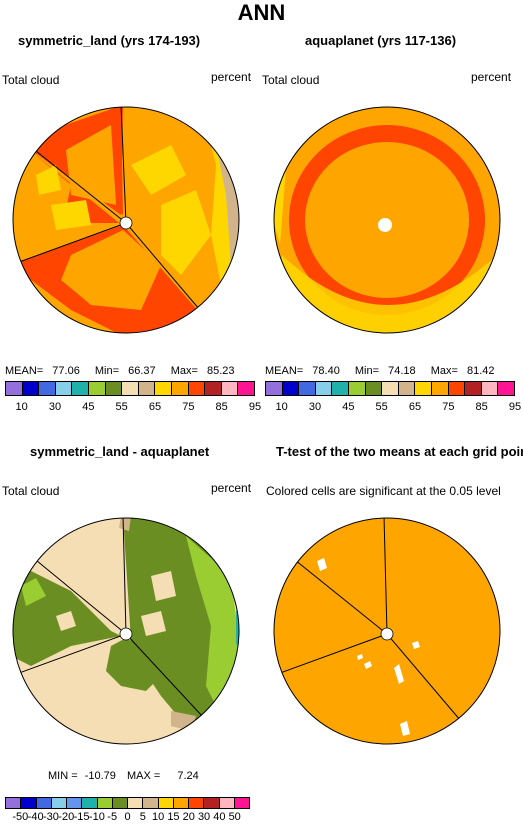  Describe the element at coordinates (284, 371) in the screenshot. I see `panel2-mean-label: MEAN=` at that location.